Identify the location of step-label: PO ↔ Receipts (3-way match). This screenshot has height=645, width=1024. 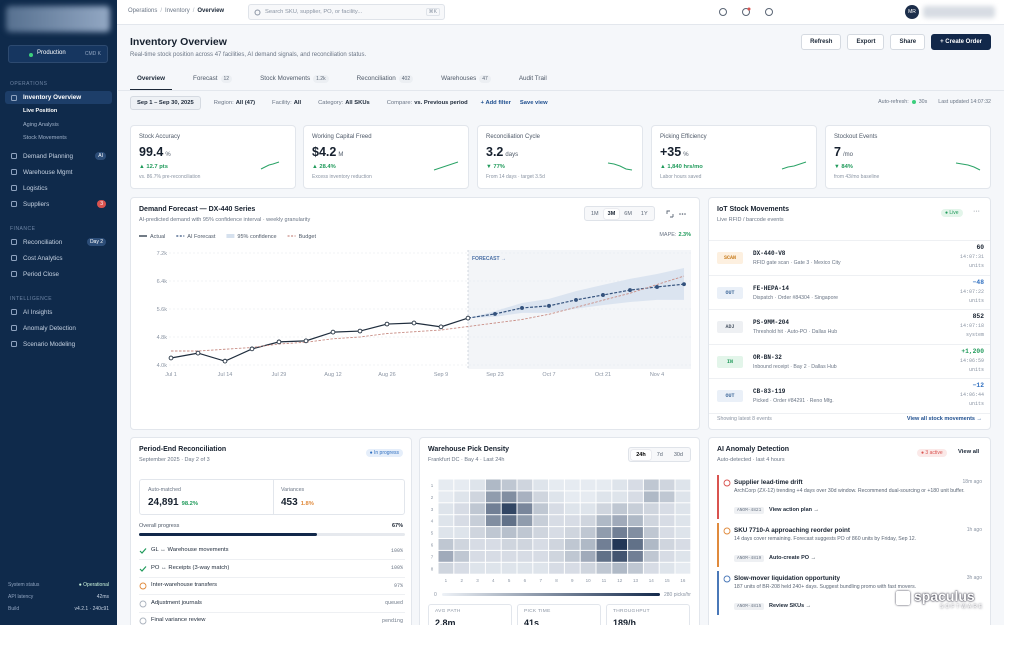
(190, 567).